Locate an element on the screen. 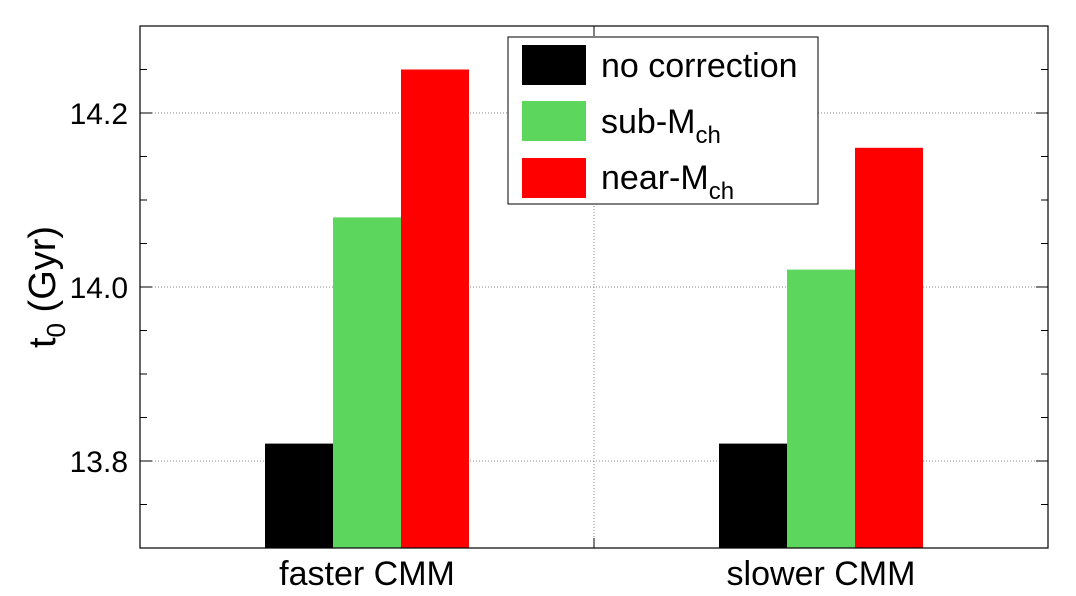  legend: no correction sub-Mch near-Mch is located at coordinates (663, 120).